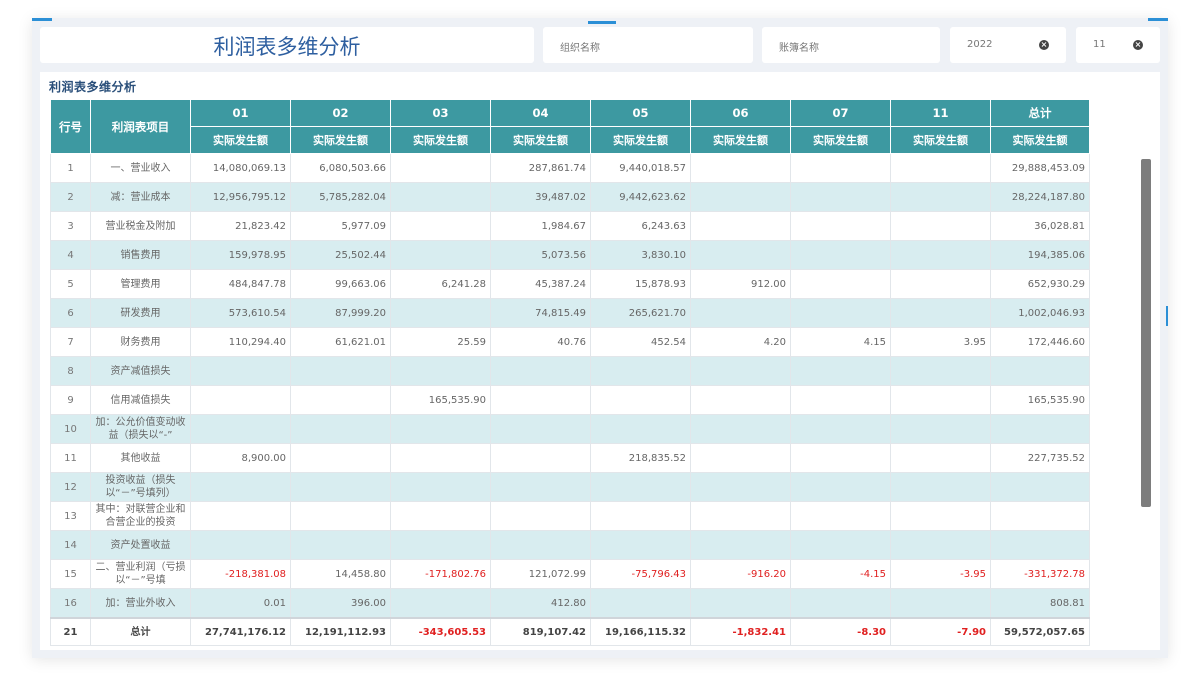  What do you see at coordinates (540, 313) in the screenshot?
I see `value-cell: 74,815.49` at bounding box center [540, 313].